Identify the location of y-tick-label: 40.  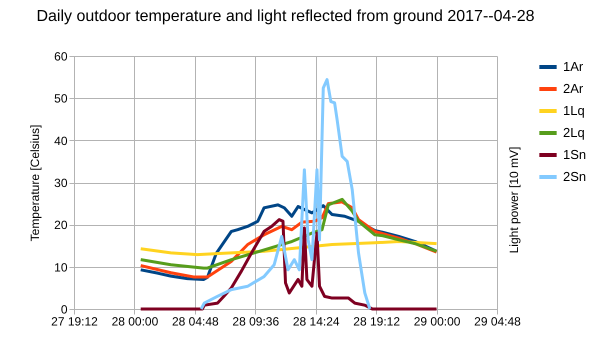
(61, 141).